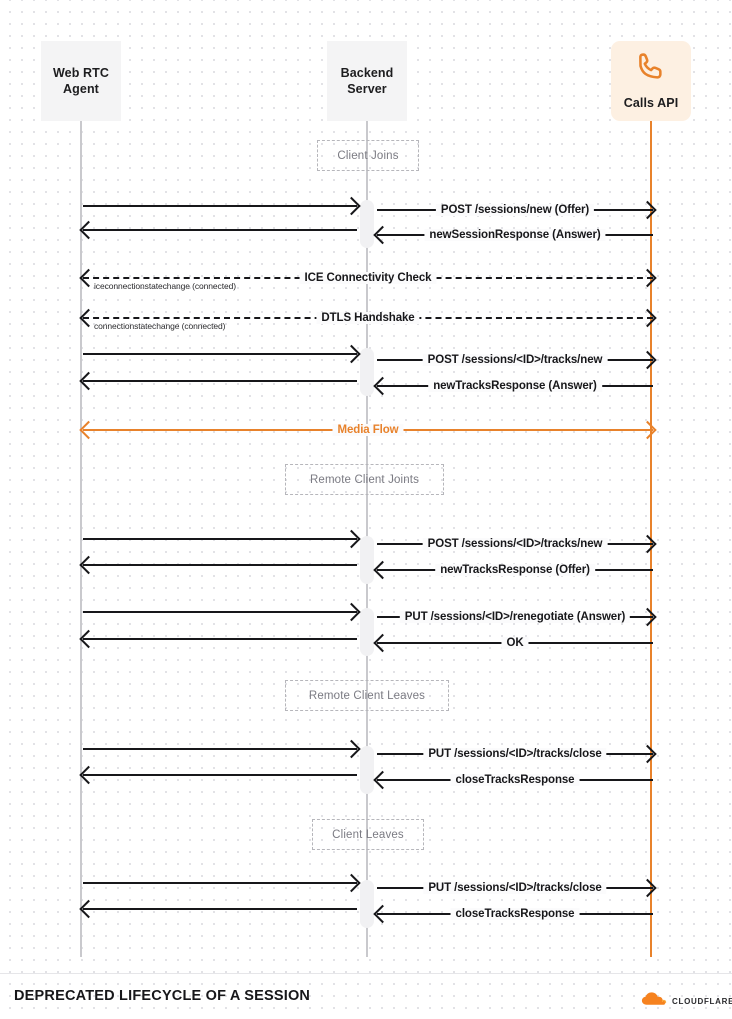  I want to click on message-label: OK, so click(515, 643).